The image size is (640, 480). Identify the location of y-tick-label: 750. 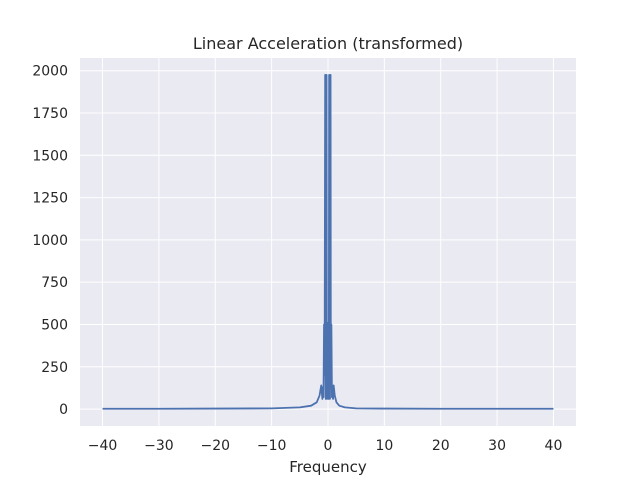
(54, 283).